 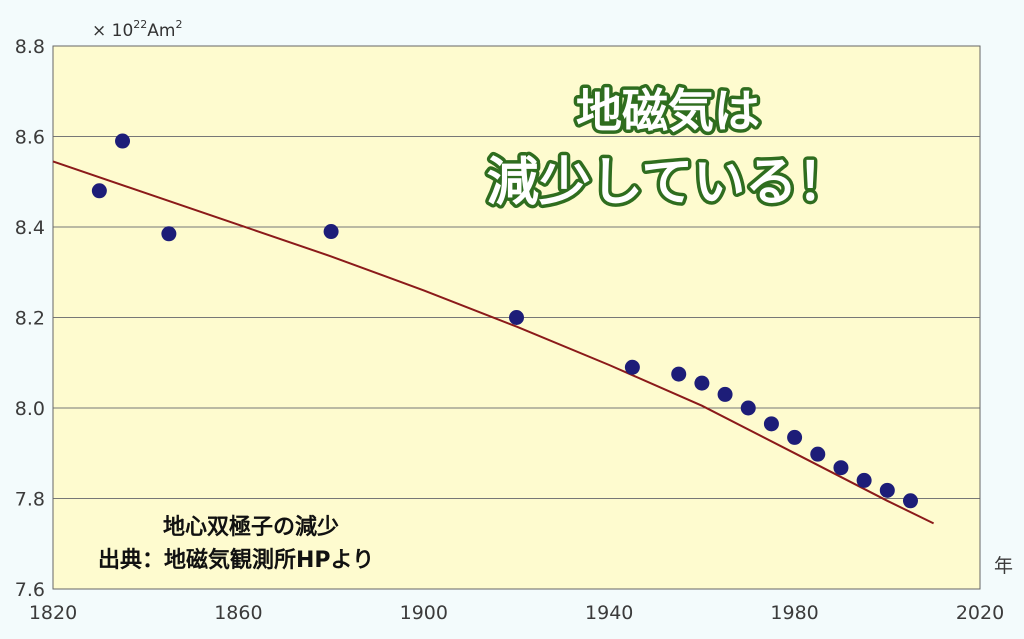 I want to click on y-tick-labels: 7.6 7.8 8.0 8.2 8.4 8.6 8.8, so click(x=30, y=318).